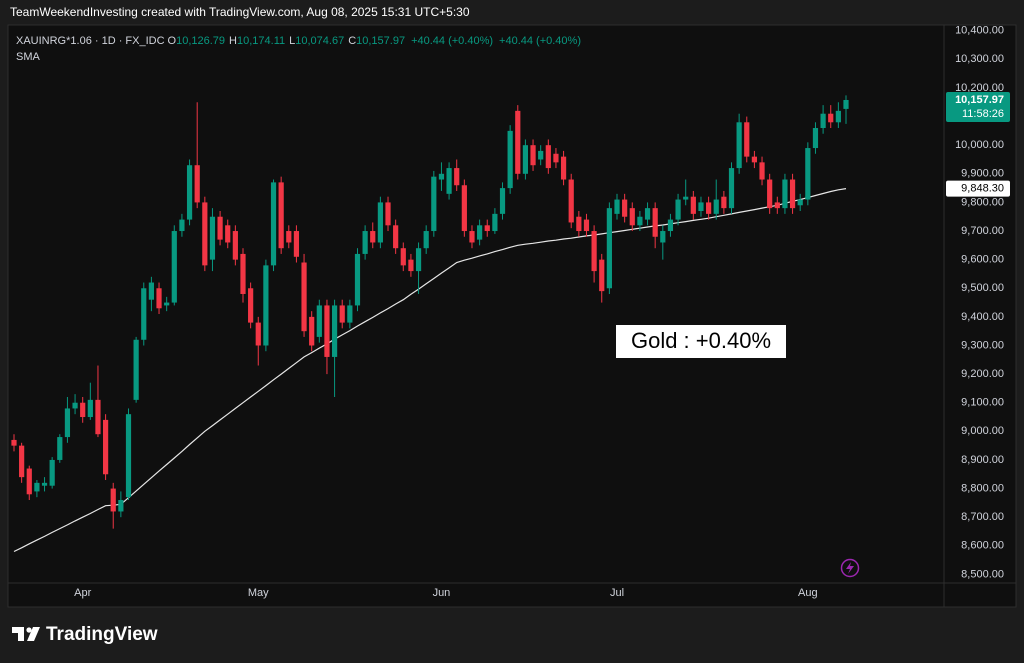  I want to click on lightning-icon, so click(850, 568).